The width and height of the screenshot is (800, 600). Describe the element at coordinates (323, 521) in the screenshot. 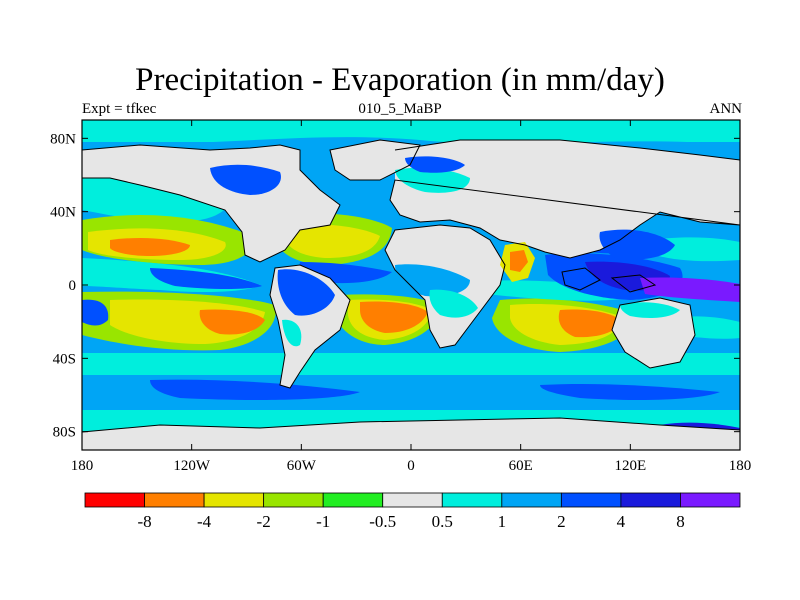

I see `colorbar-label: -1` at that location.